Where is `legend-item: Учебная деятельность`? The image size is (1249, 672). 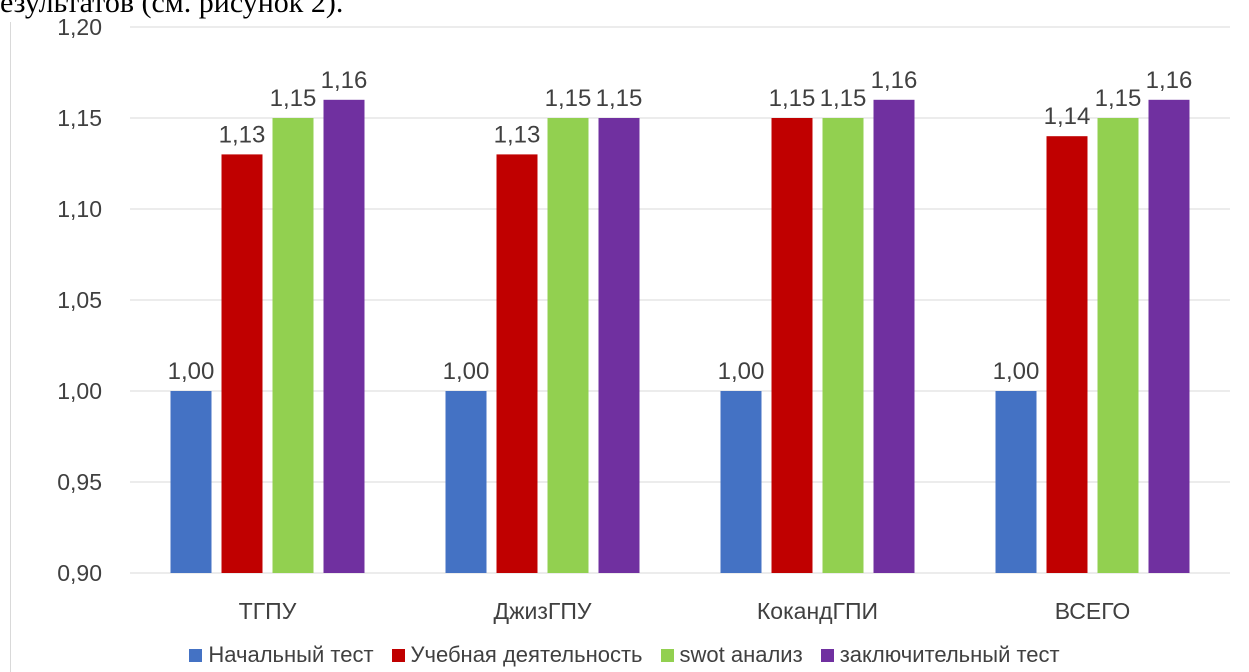 legend-item: Учебная деятельность is located at coordinates (517, 655).